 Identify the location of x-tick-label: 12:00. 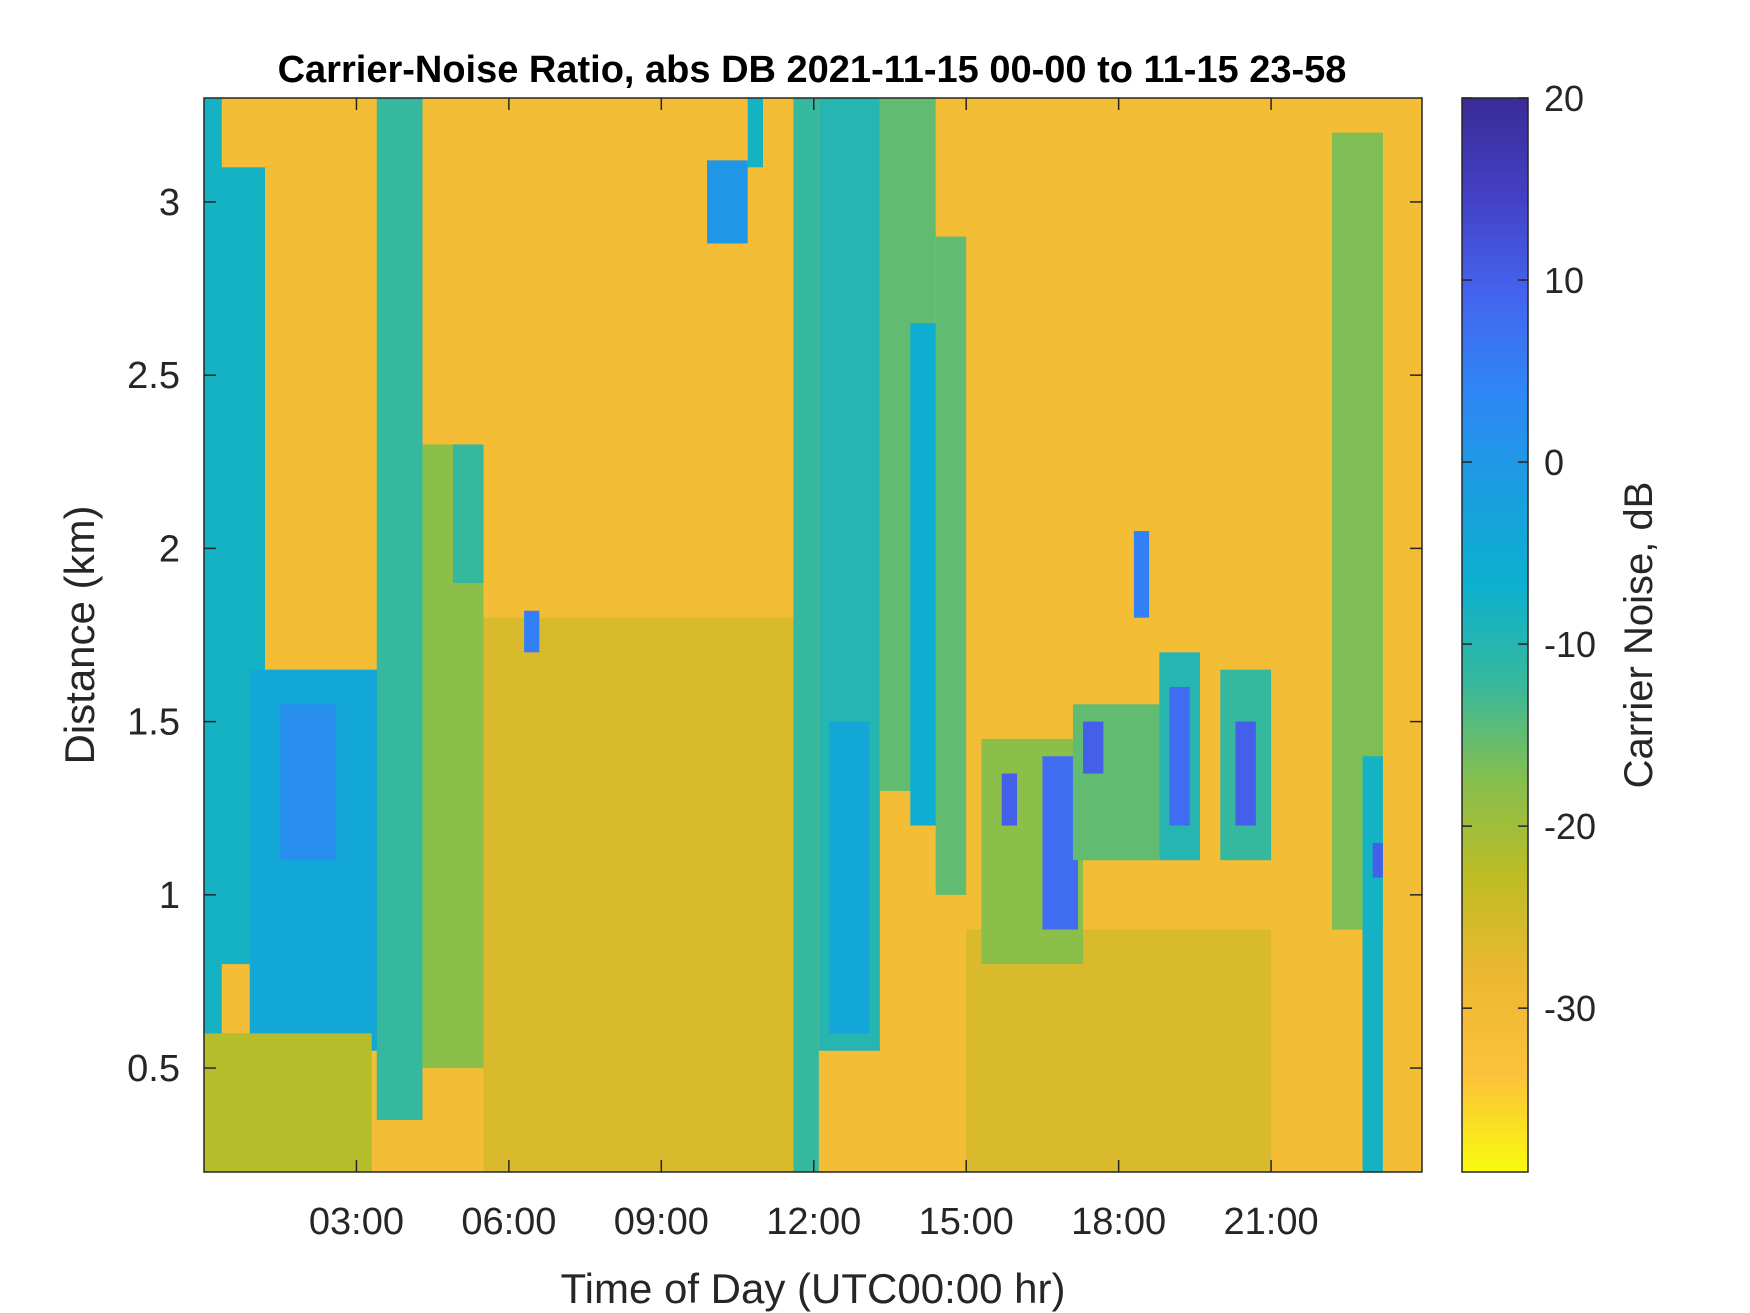
(813, 1222).